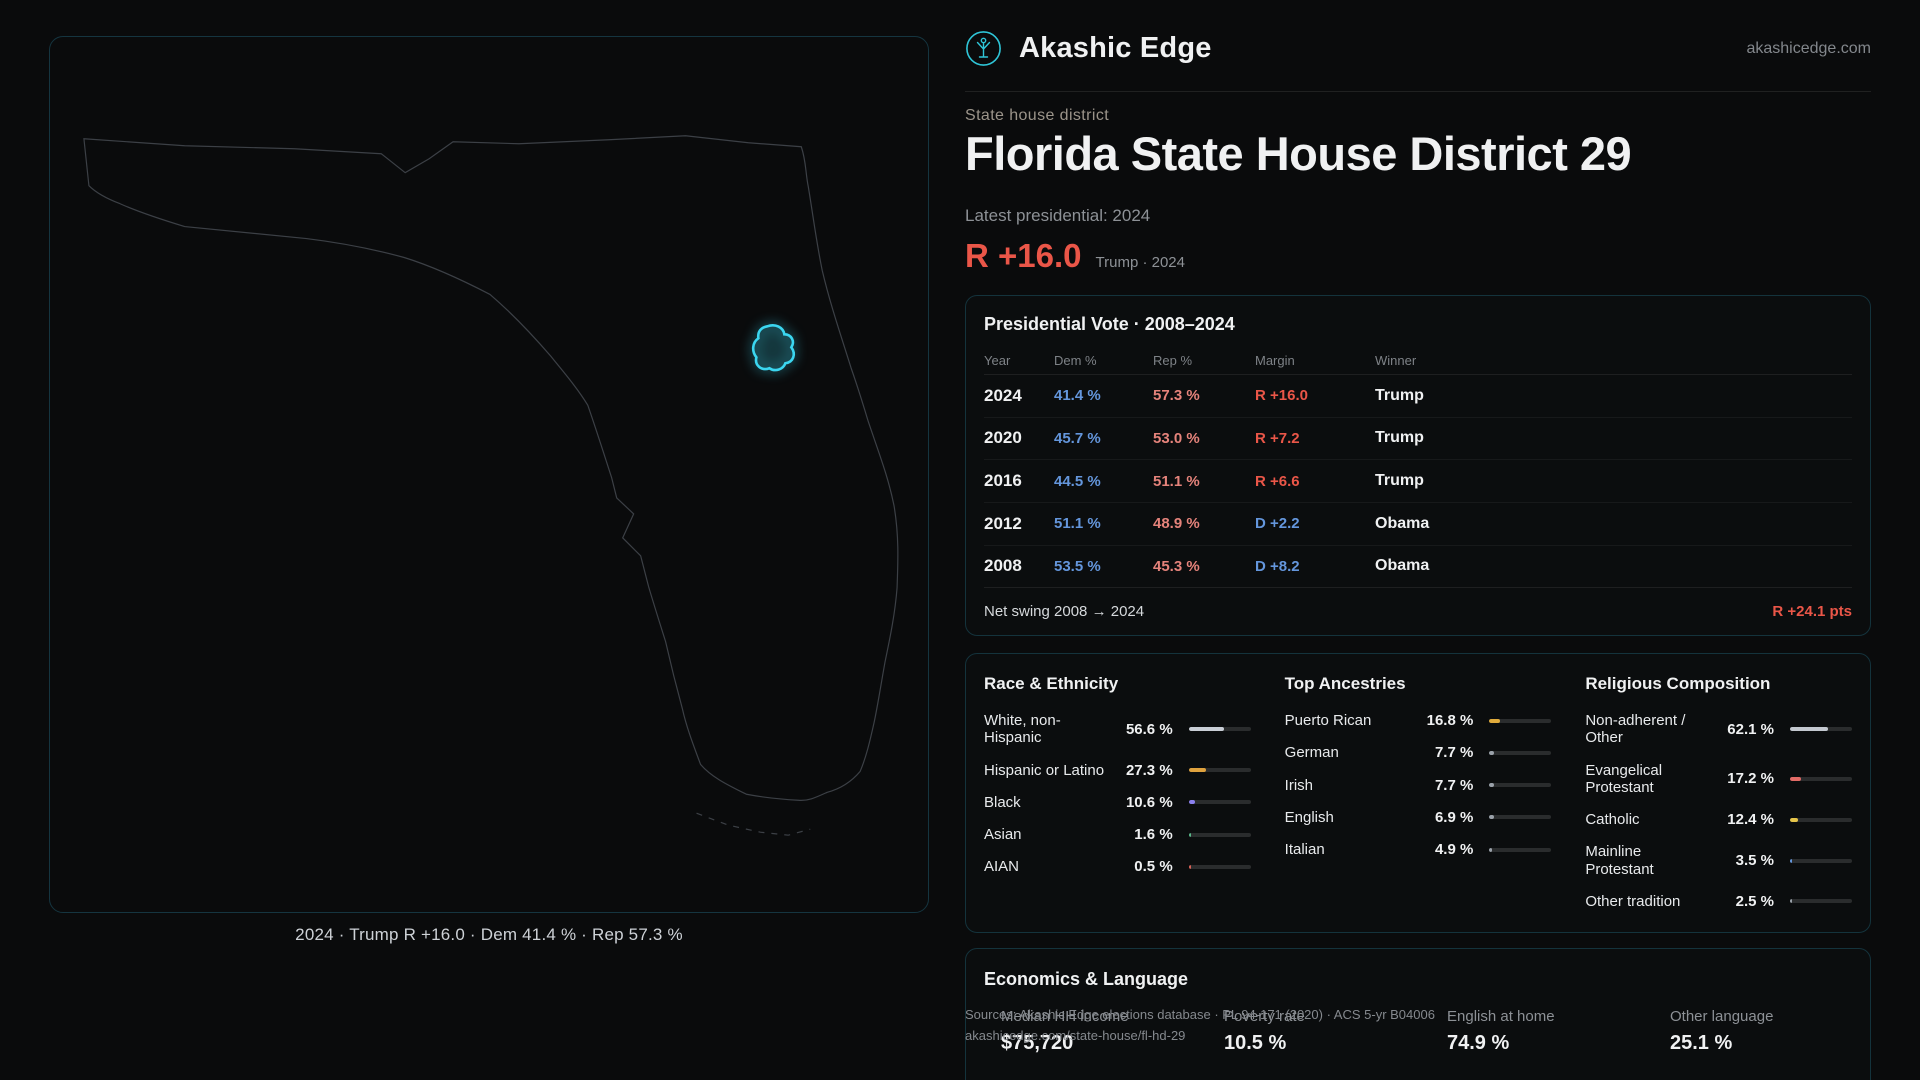 This screenshot has width=1920, height=1080. I want to click on ancestry-label: Italian, so click(1304, 849).